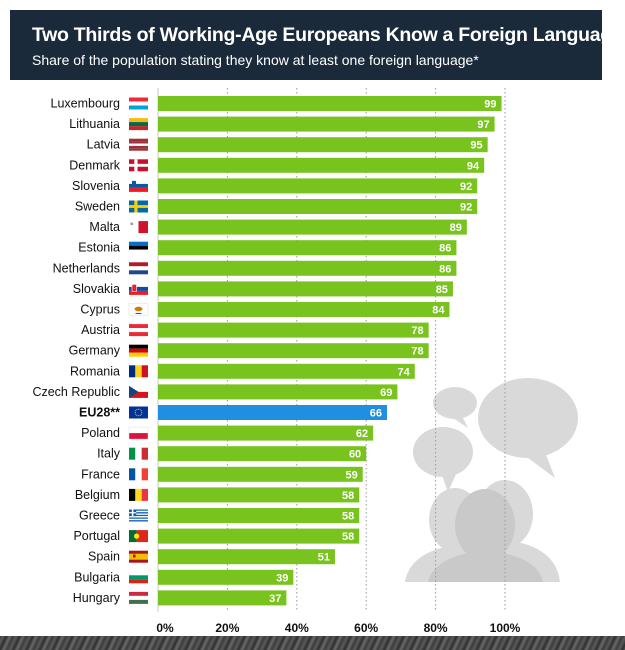  What do you see at coordinates (436, 628) in the screenshot?
I see `x-tick-label: 80%` at bounding box center [436, 628].